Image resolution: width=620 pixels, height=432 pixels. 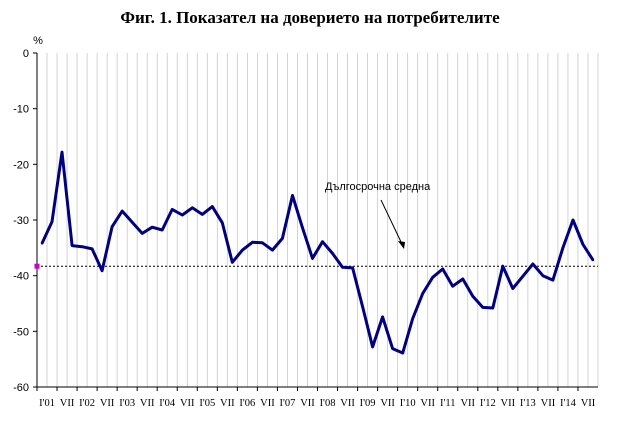 I want to click on x-tick-label: I'10, so click(x=408, y=403).